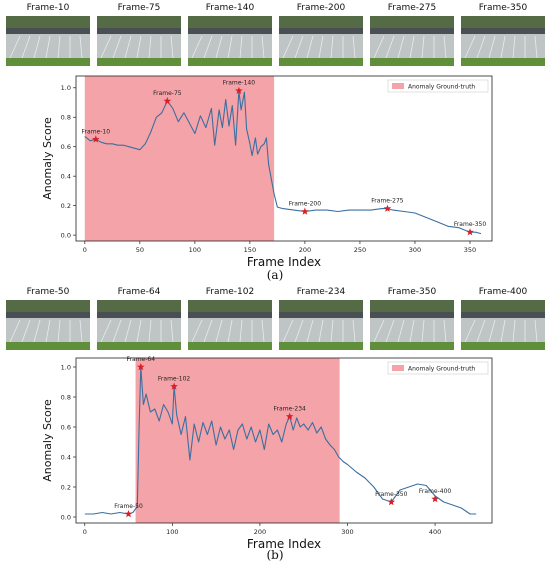 This screenshot has height=564, width=550. What do you see at coordinates (470, 250) in the screenshot?
I see `x-tick-label: 350` at bounding box center [470, 250].